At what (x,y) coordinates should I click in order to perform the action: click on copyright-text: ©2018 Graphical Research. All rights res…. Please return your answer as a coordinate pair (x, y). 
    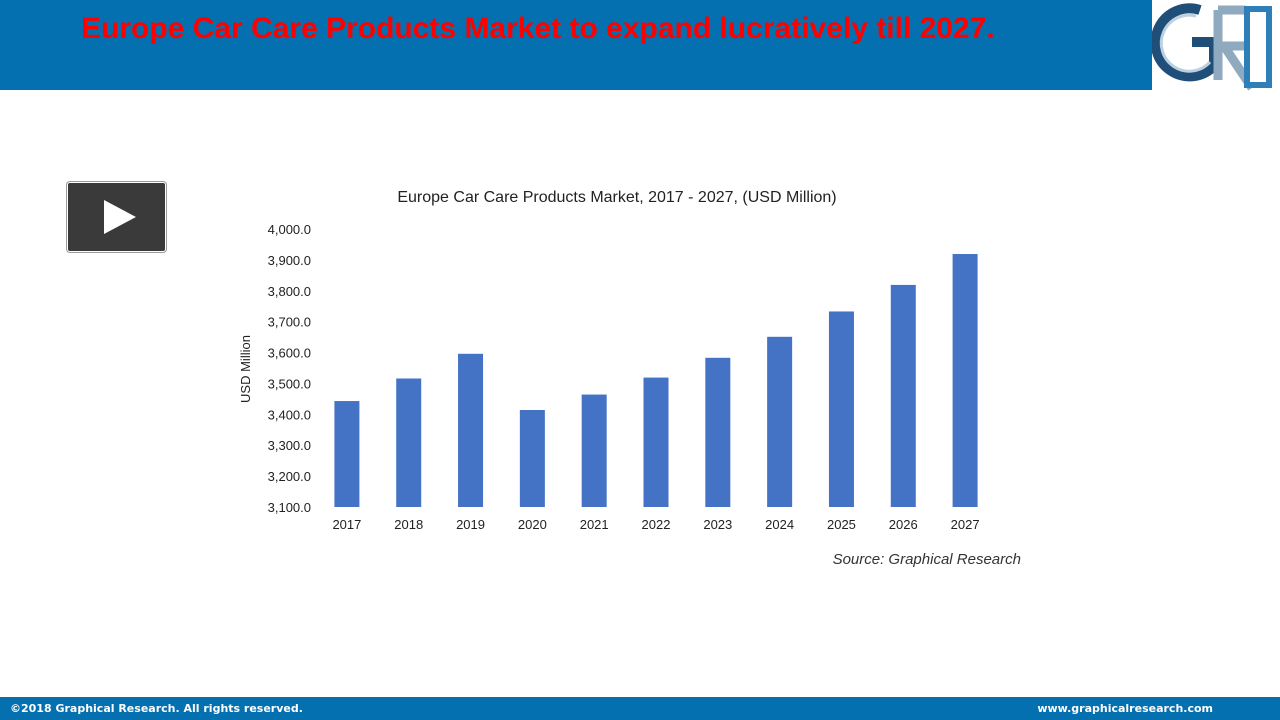
    Looking at the image, I should click on (156, 708).